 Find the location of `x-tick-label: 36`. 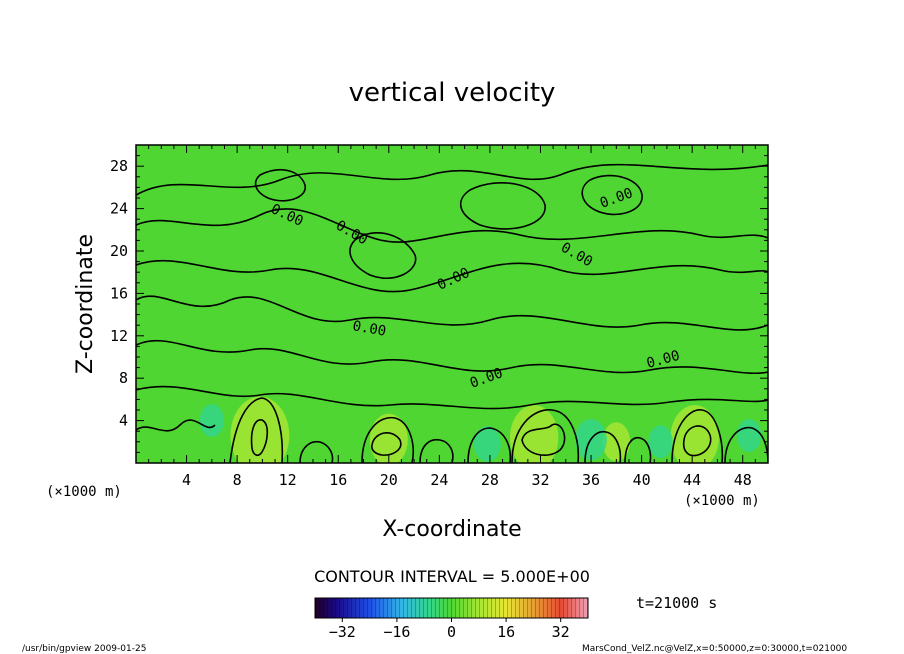

x-tick-label: 36 is located at coordinates (591, 480).